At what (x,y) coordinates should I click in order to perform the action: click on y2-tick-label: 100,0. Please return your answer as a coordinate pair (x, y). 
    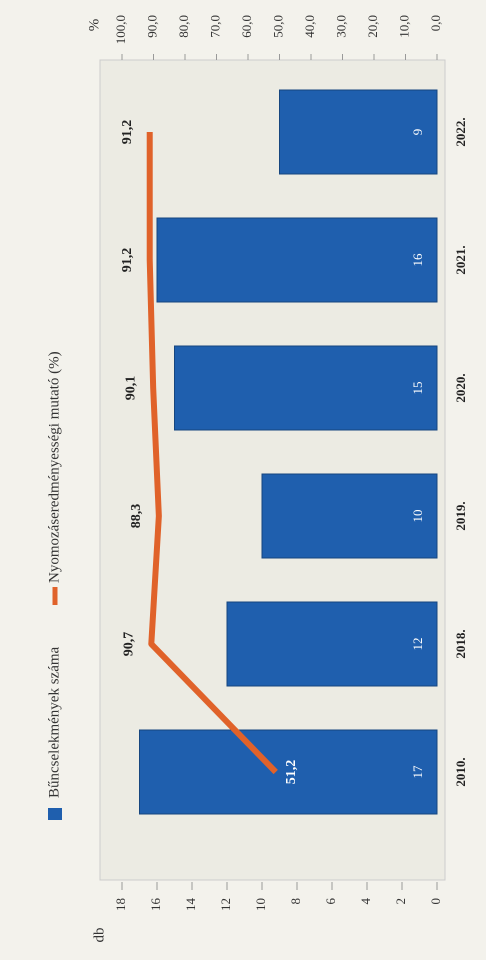
    Looking at the image, I should click on (120, 29).